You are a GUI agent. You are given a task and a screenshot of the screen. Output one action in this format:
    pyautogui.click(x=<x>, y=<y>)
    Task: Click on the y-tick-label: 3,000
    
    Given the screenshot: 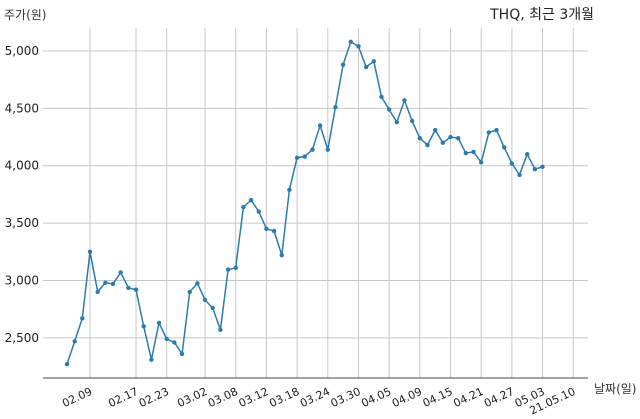 What is the action you would take?
    pyautogui.click(x=22, y=280)
    